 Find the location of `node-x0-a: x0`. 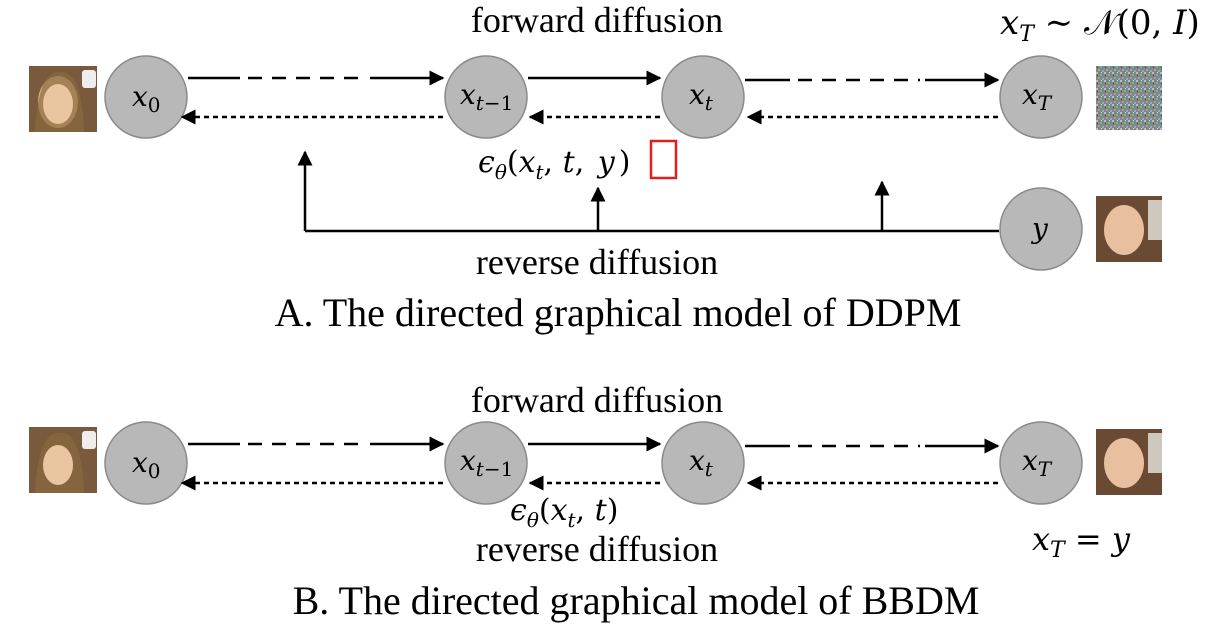

node-x0-a: x0 is located at coordinates (146, 97).